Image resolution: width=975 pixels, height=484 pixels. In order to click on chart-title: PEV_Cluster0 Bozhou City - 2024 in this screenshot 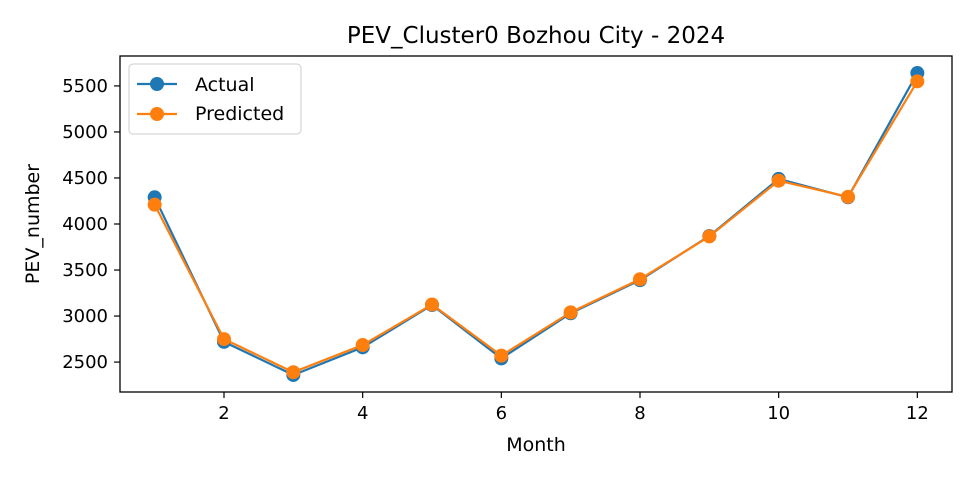, I will do `click(536, 36)`.